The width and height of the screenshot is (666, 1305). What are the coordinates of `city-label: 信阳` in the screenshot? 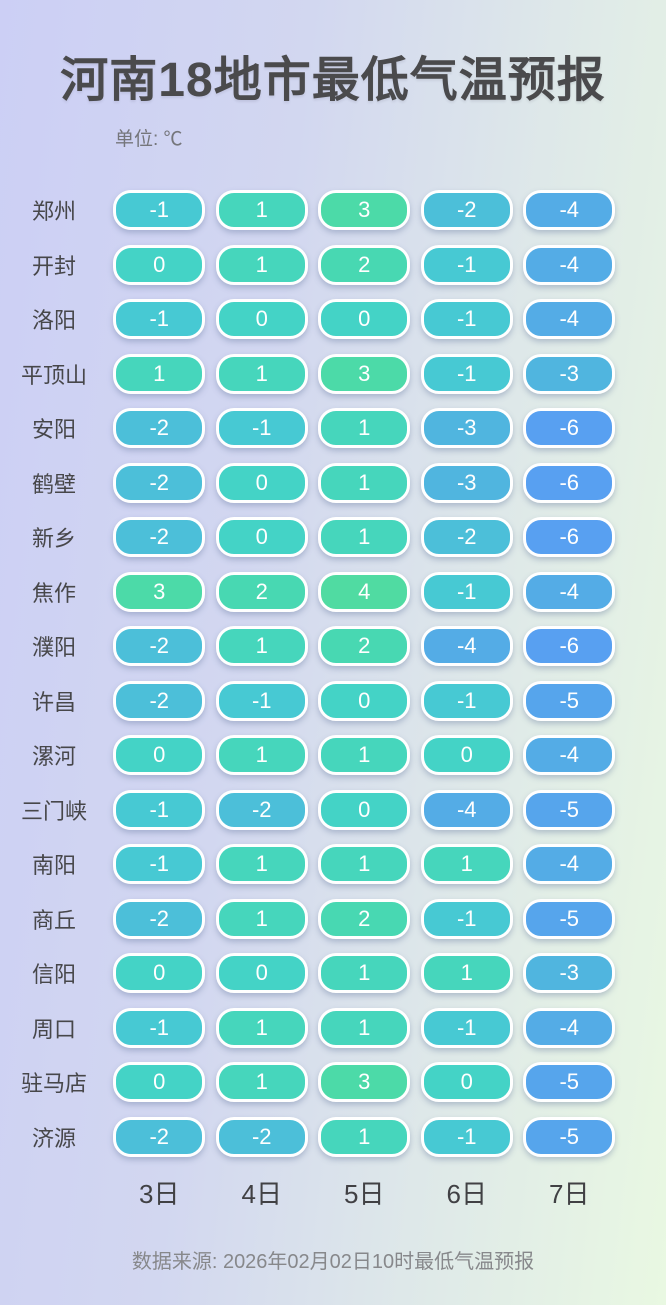 It's located at (53, 975).